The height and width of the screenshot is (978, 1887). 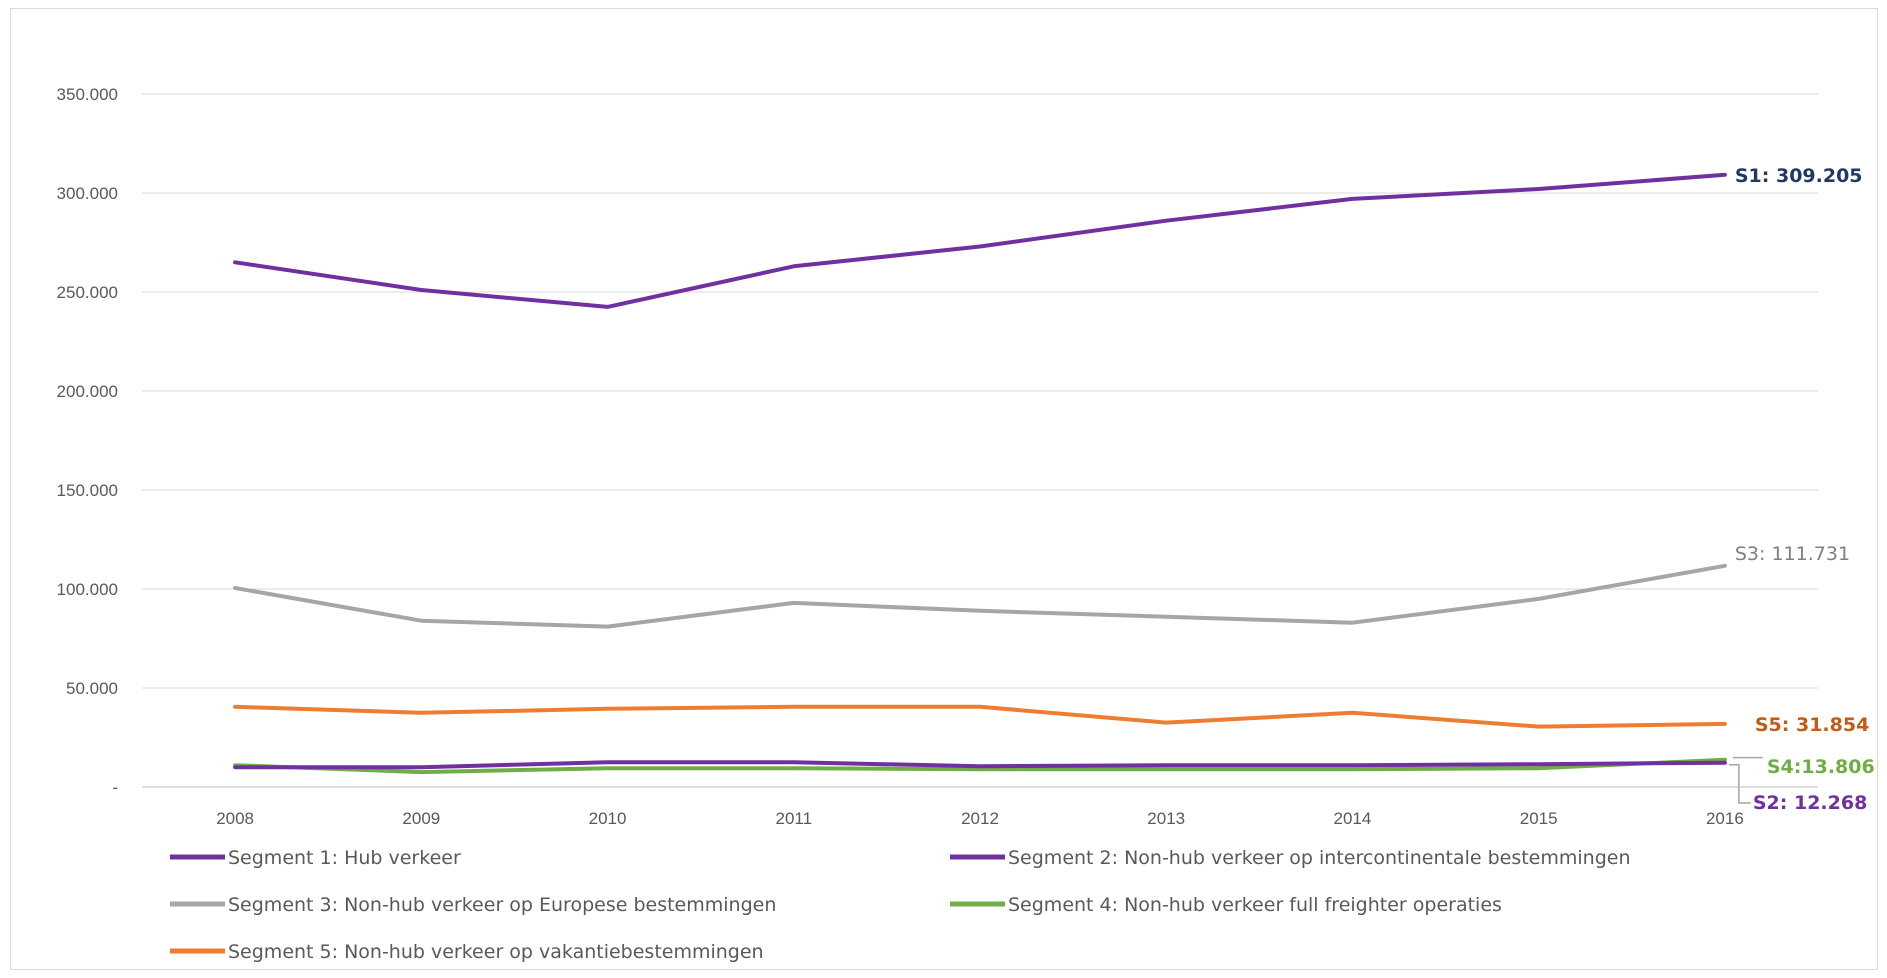 I want to click on end-label: S4:13.806, so click(x=1821, y=767).